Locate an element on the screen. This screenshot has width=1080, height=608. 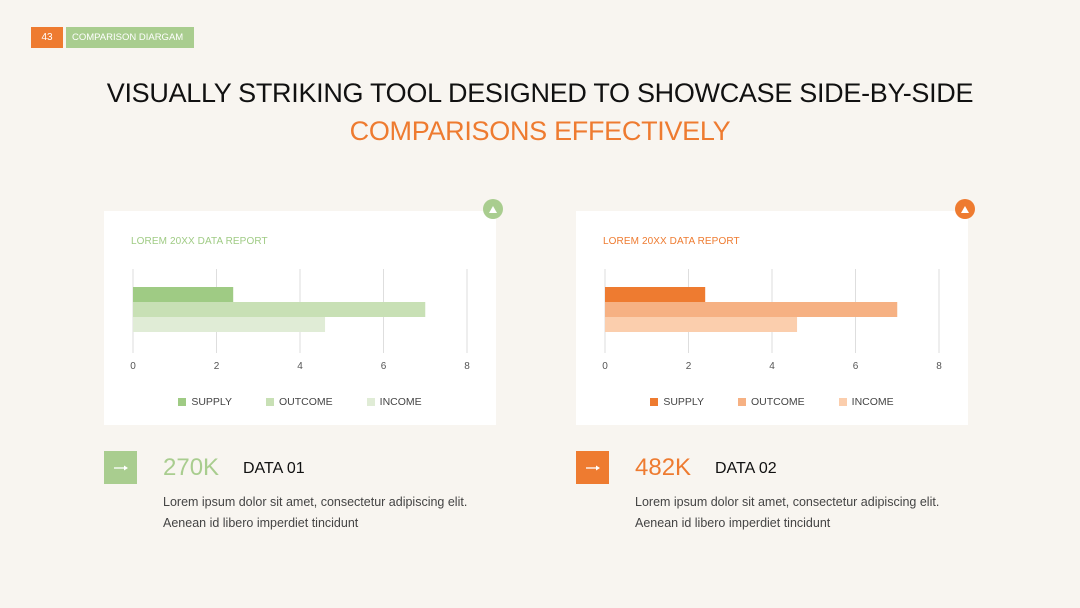
bar-chart-right: 0 2 4 6 8 is located at coordinates (772, 320).